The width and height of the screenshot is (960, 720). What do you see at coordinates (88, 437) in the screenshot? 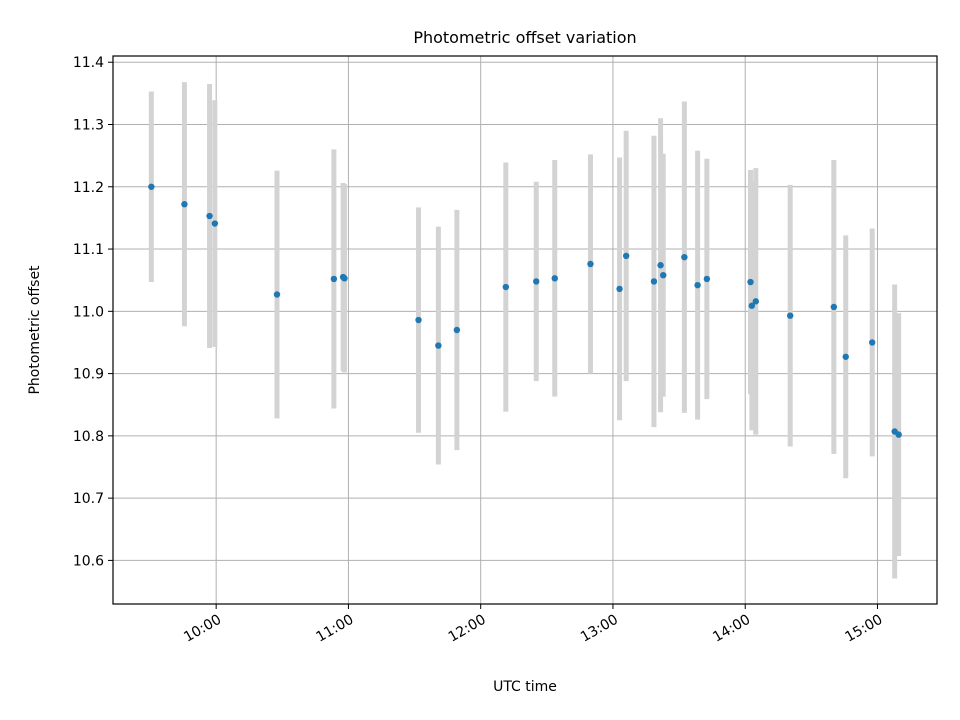
I see `y-tick-label: 10.8` at bounding box center [88, 437].